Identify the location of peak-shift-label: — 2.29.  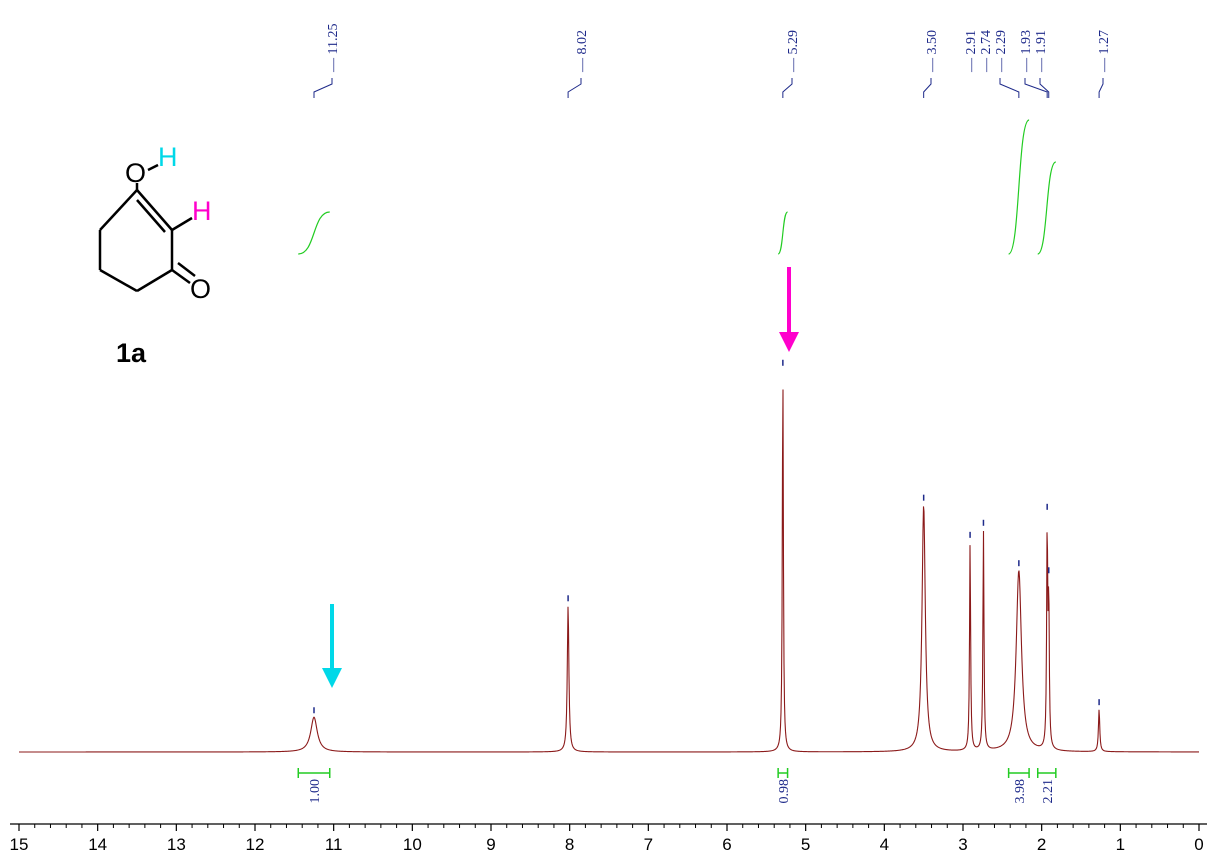
(1001, 51).